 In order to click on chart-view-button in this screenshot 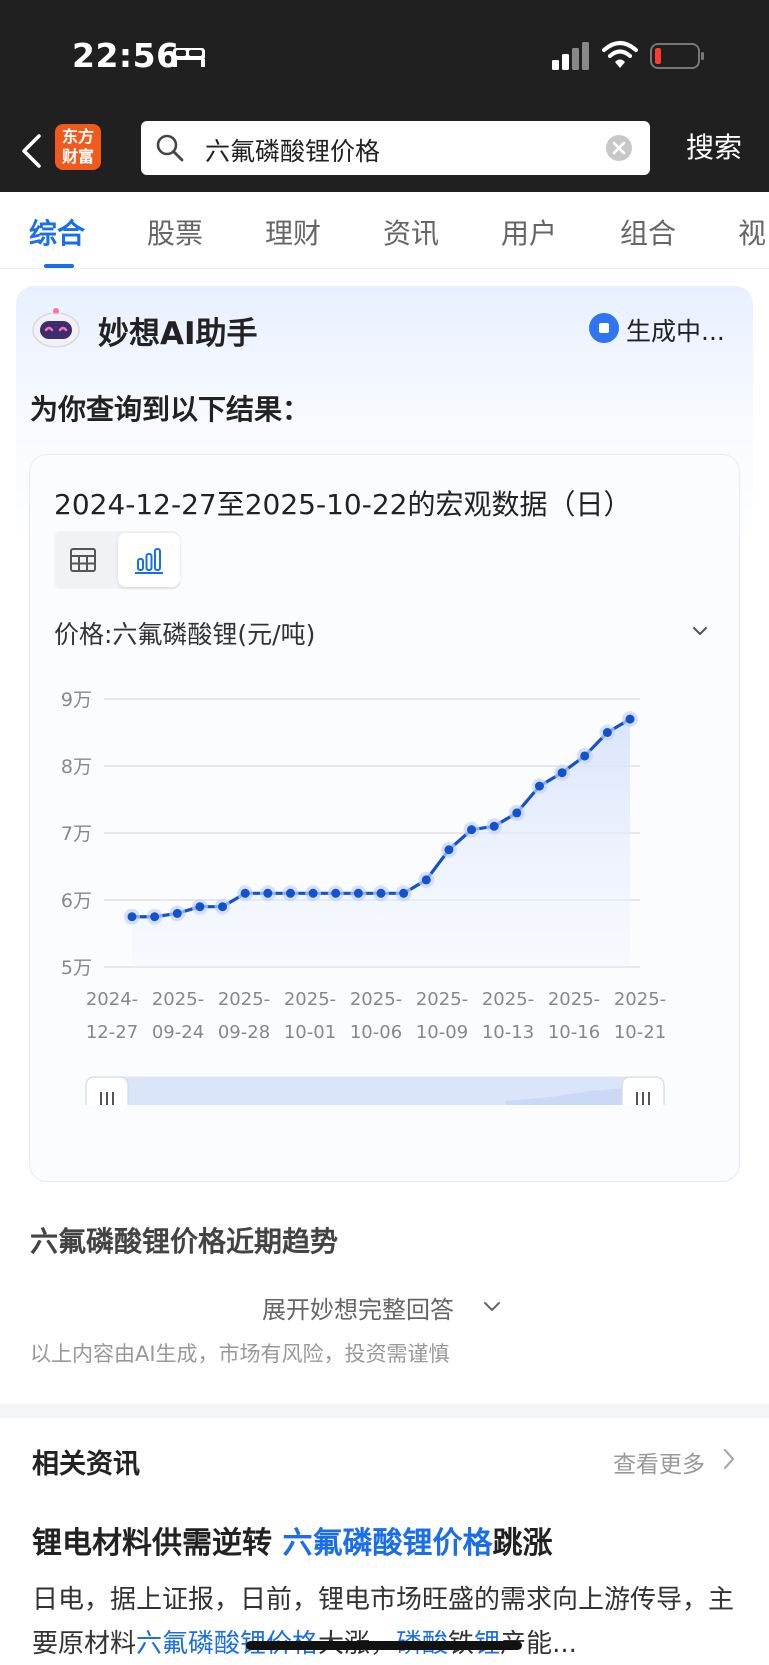, I will do `click(149, 560)`.